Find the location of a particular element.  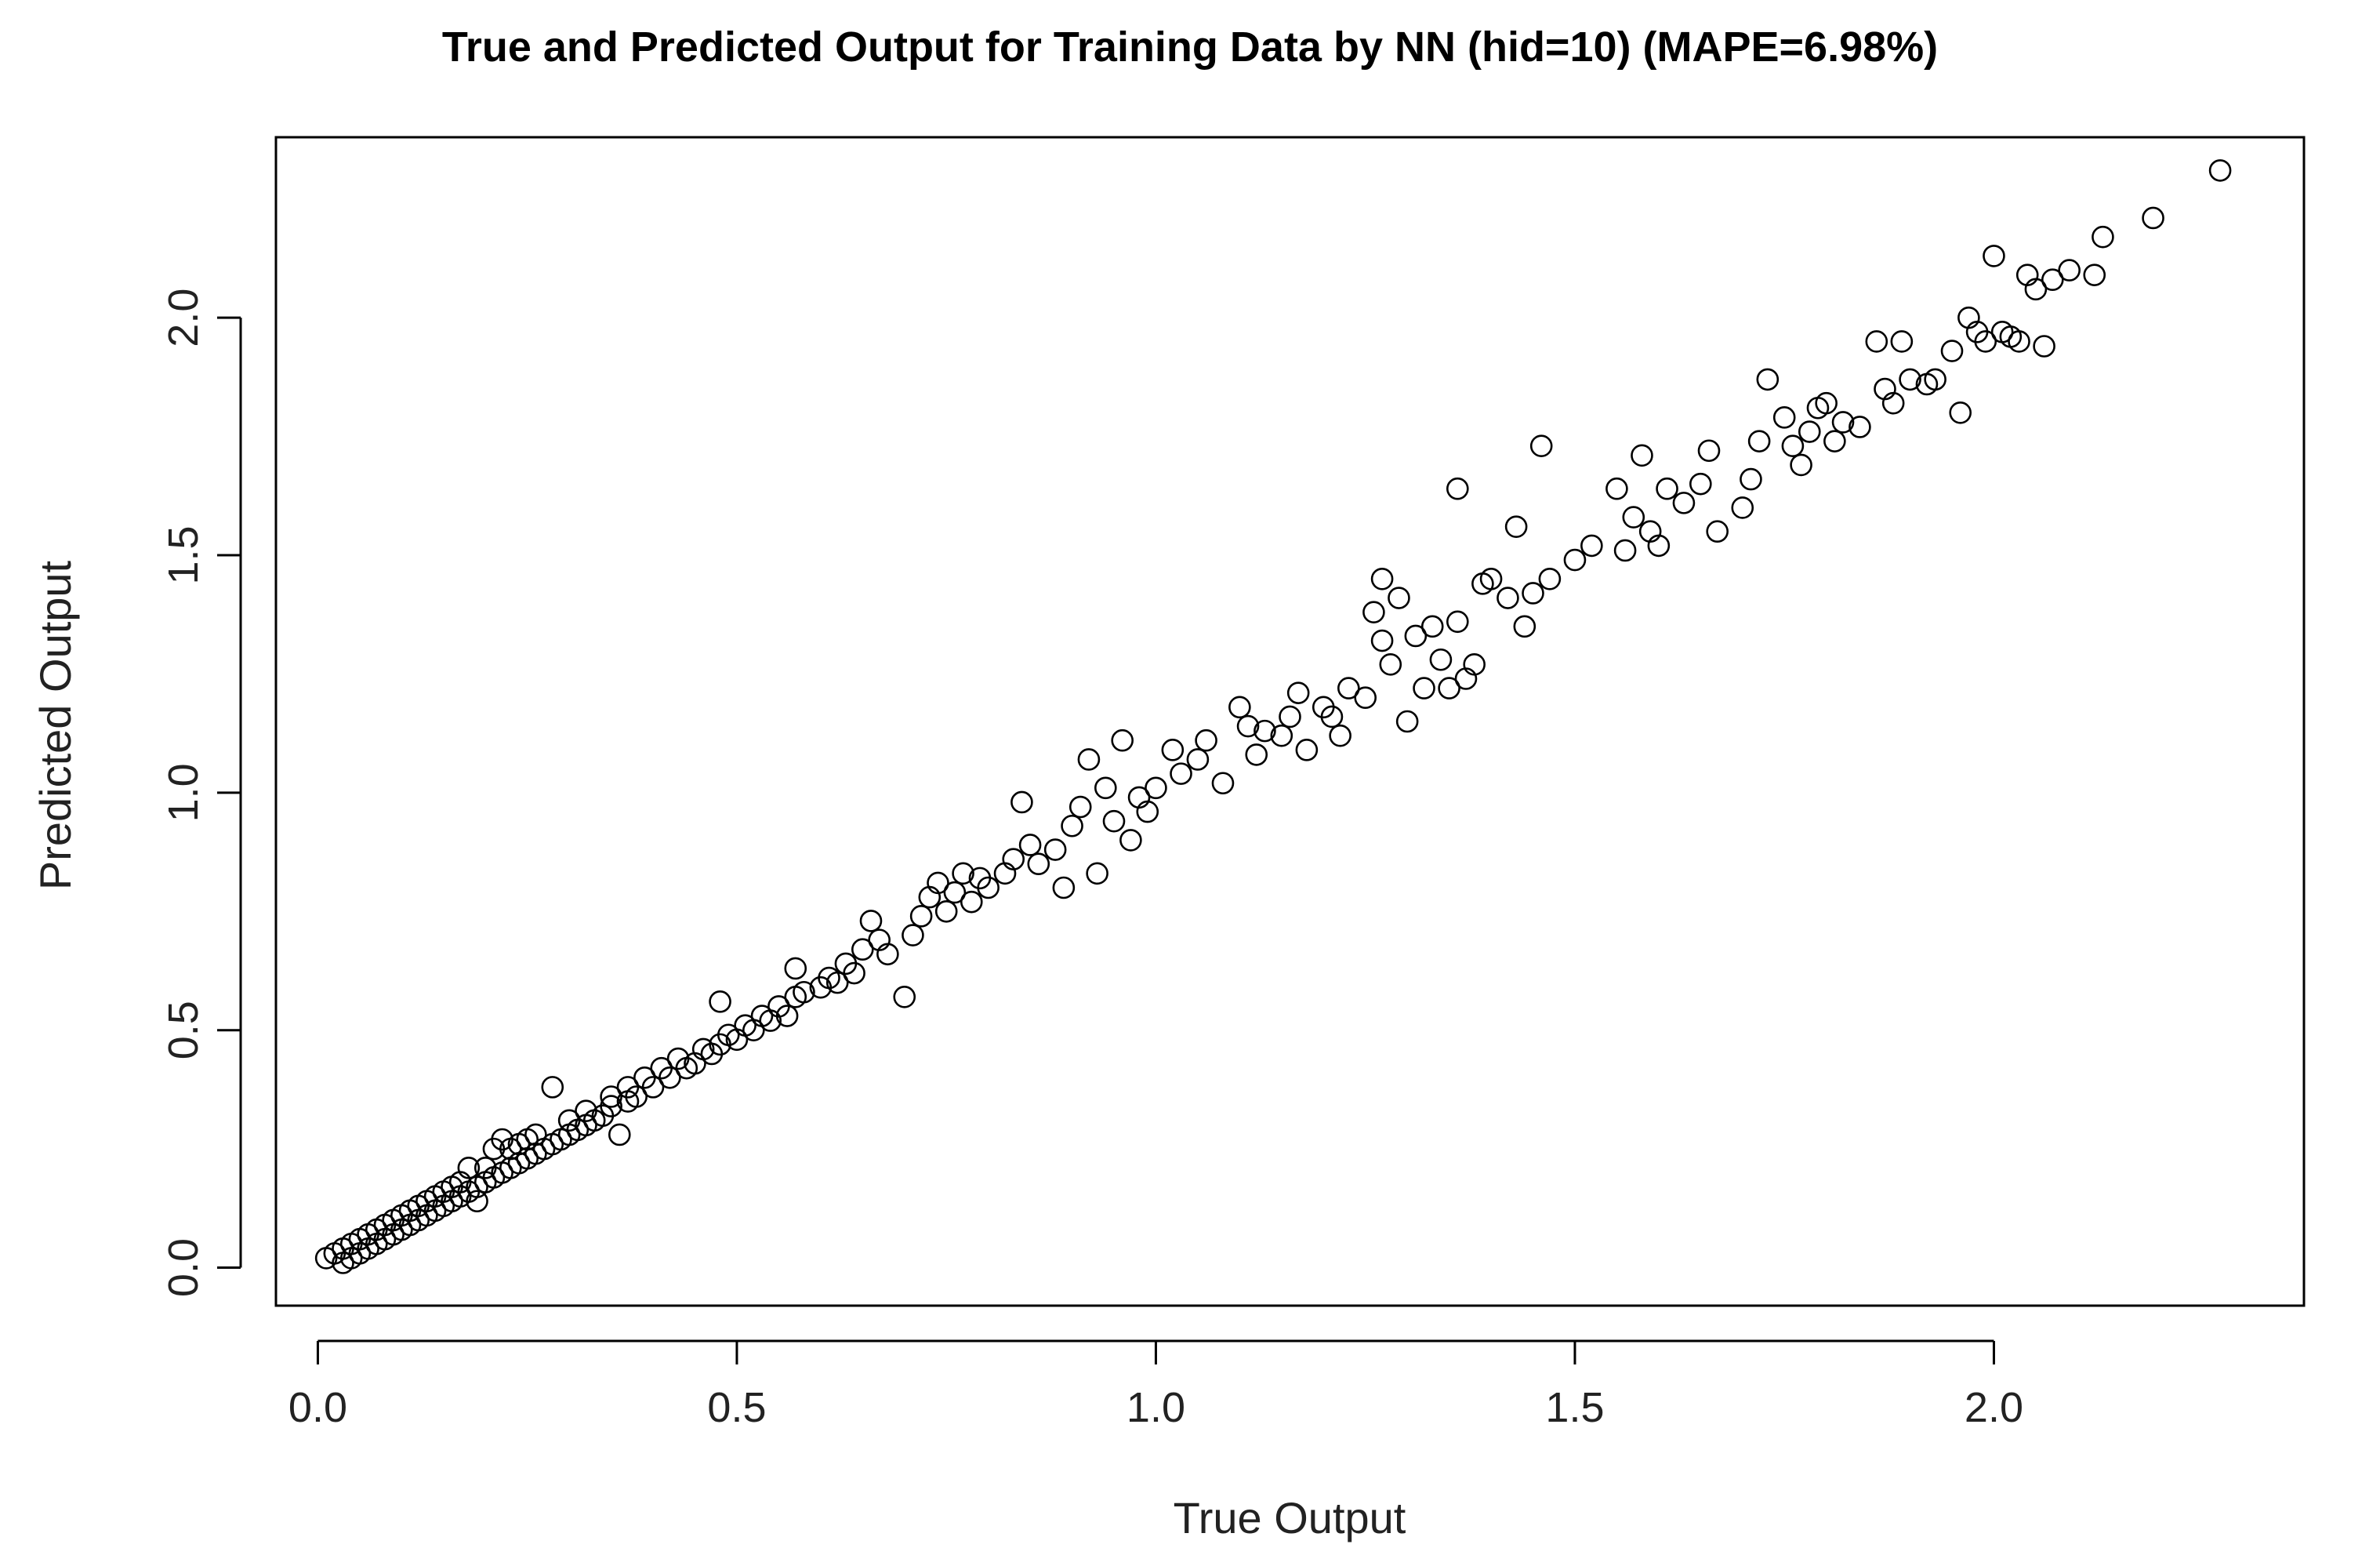

y-axis: 0.0 0.5 1.0 1.5 2.0 is located at coordinates (201, 793).